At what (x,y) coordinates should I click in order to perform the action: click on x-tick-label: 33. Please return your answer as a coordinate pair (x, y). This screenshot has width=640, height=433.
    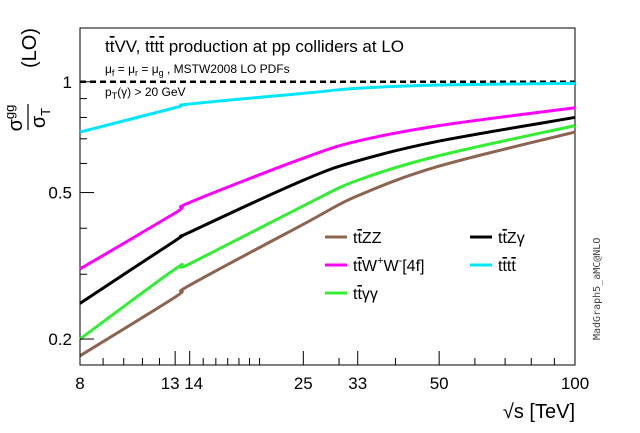
    Looking at the image, I should click on (357, 383).